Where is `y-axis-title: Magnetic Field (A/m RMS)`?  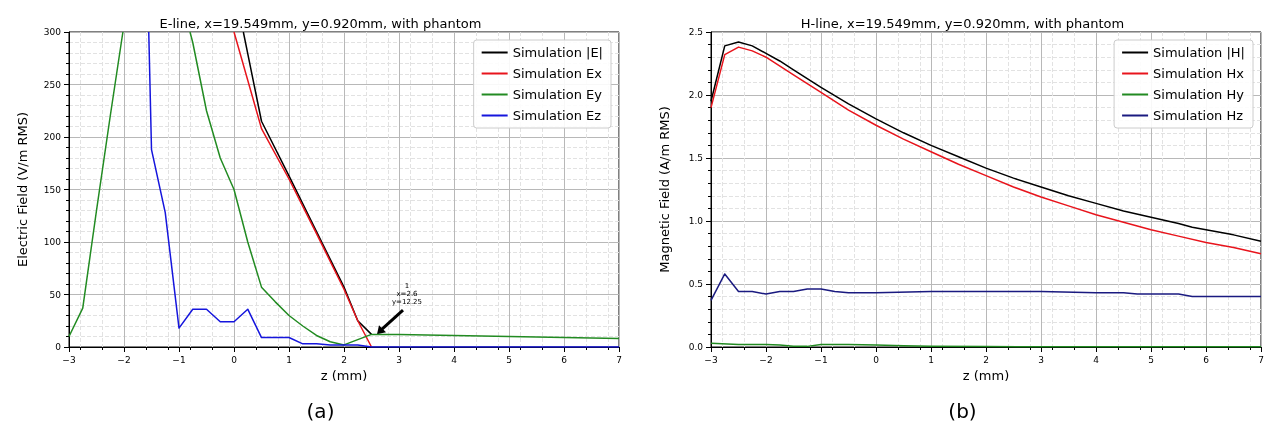
y-axis-title: Magnetic Field (A/m RMS) is located at coordinates (664, 189).